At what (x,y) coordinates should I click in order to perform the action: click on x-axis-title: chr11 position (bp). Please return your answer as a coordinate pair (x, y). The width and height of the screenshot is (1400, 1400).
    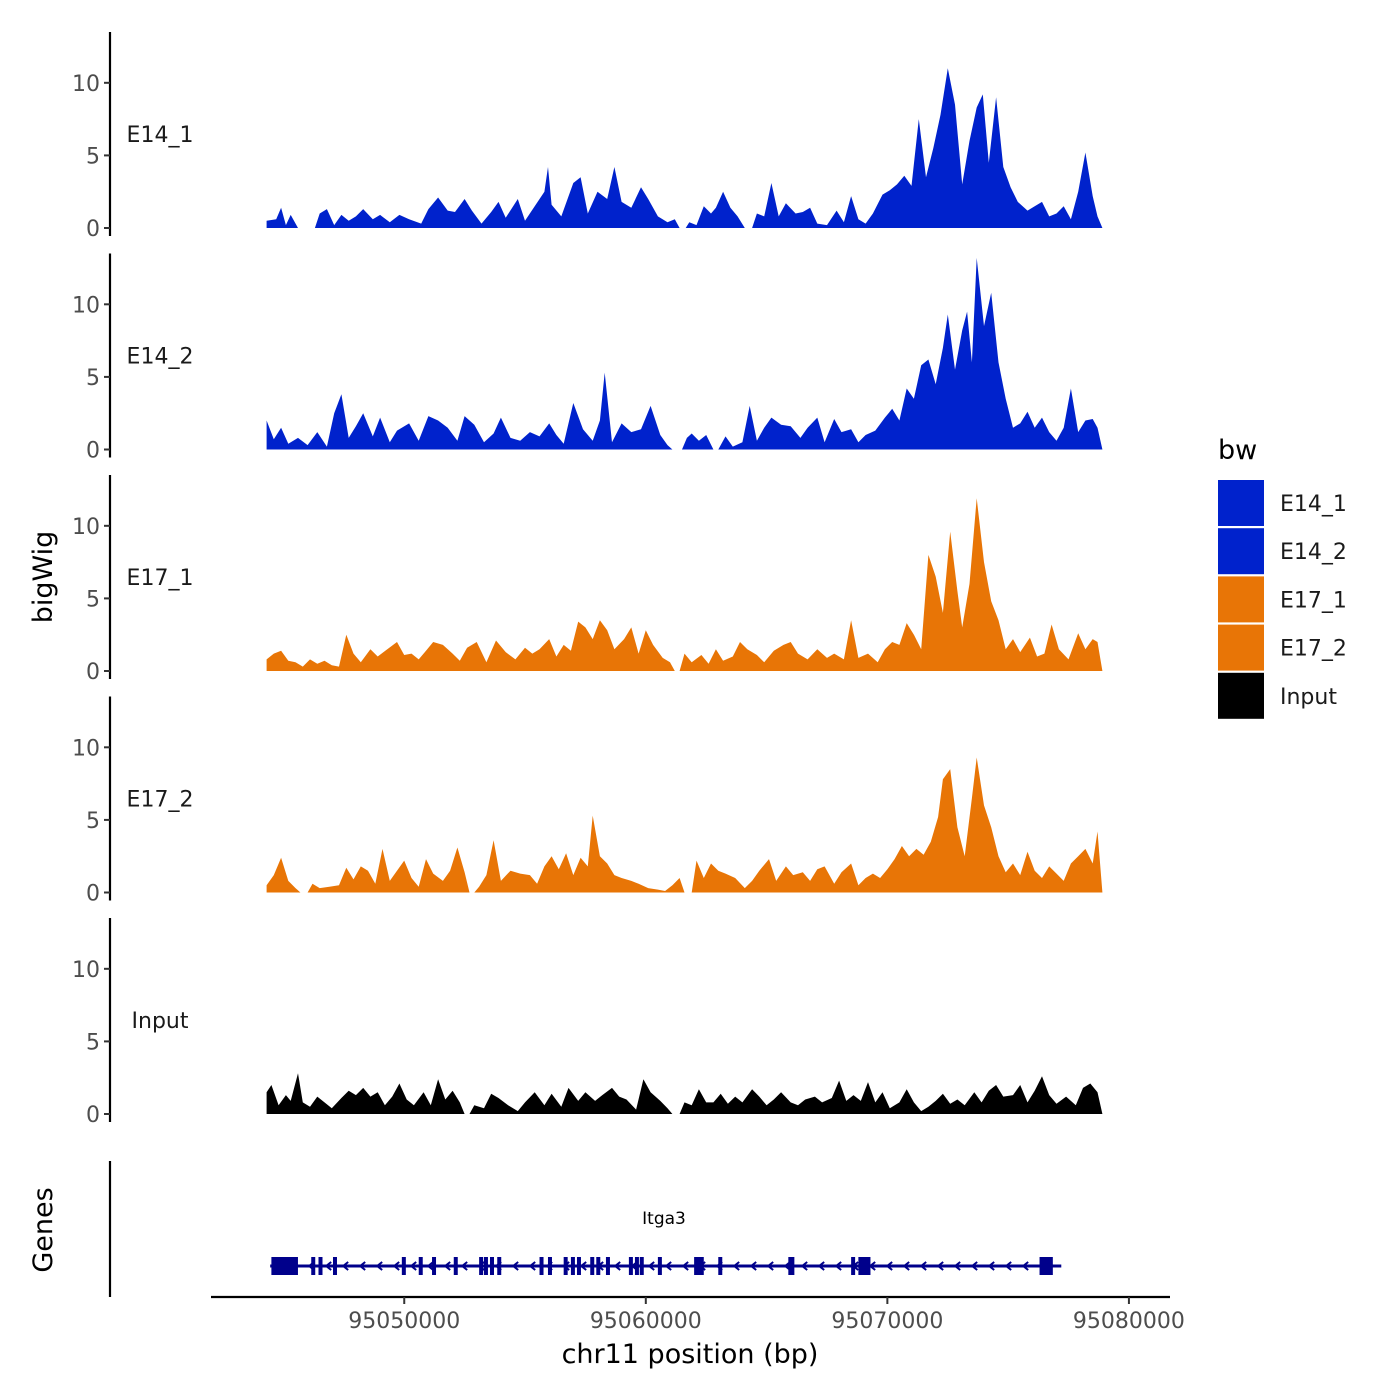
    Looking at the image, I should click on (690, 1354).